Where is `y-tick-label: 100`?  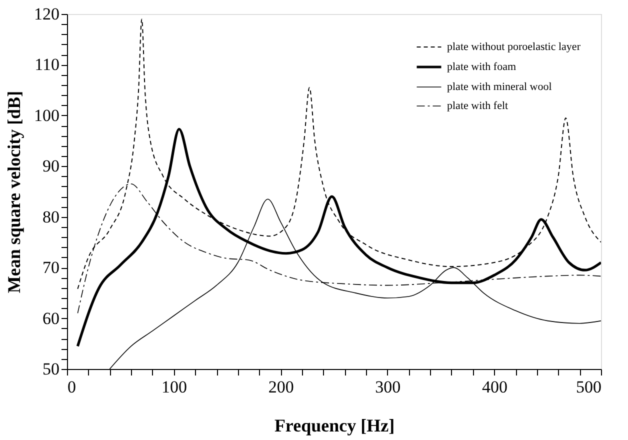
y-tick-label: 100 is located at coordinates (47, 115).